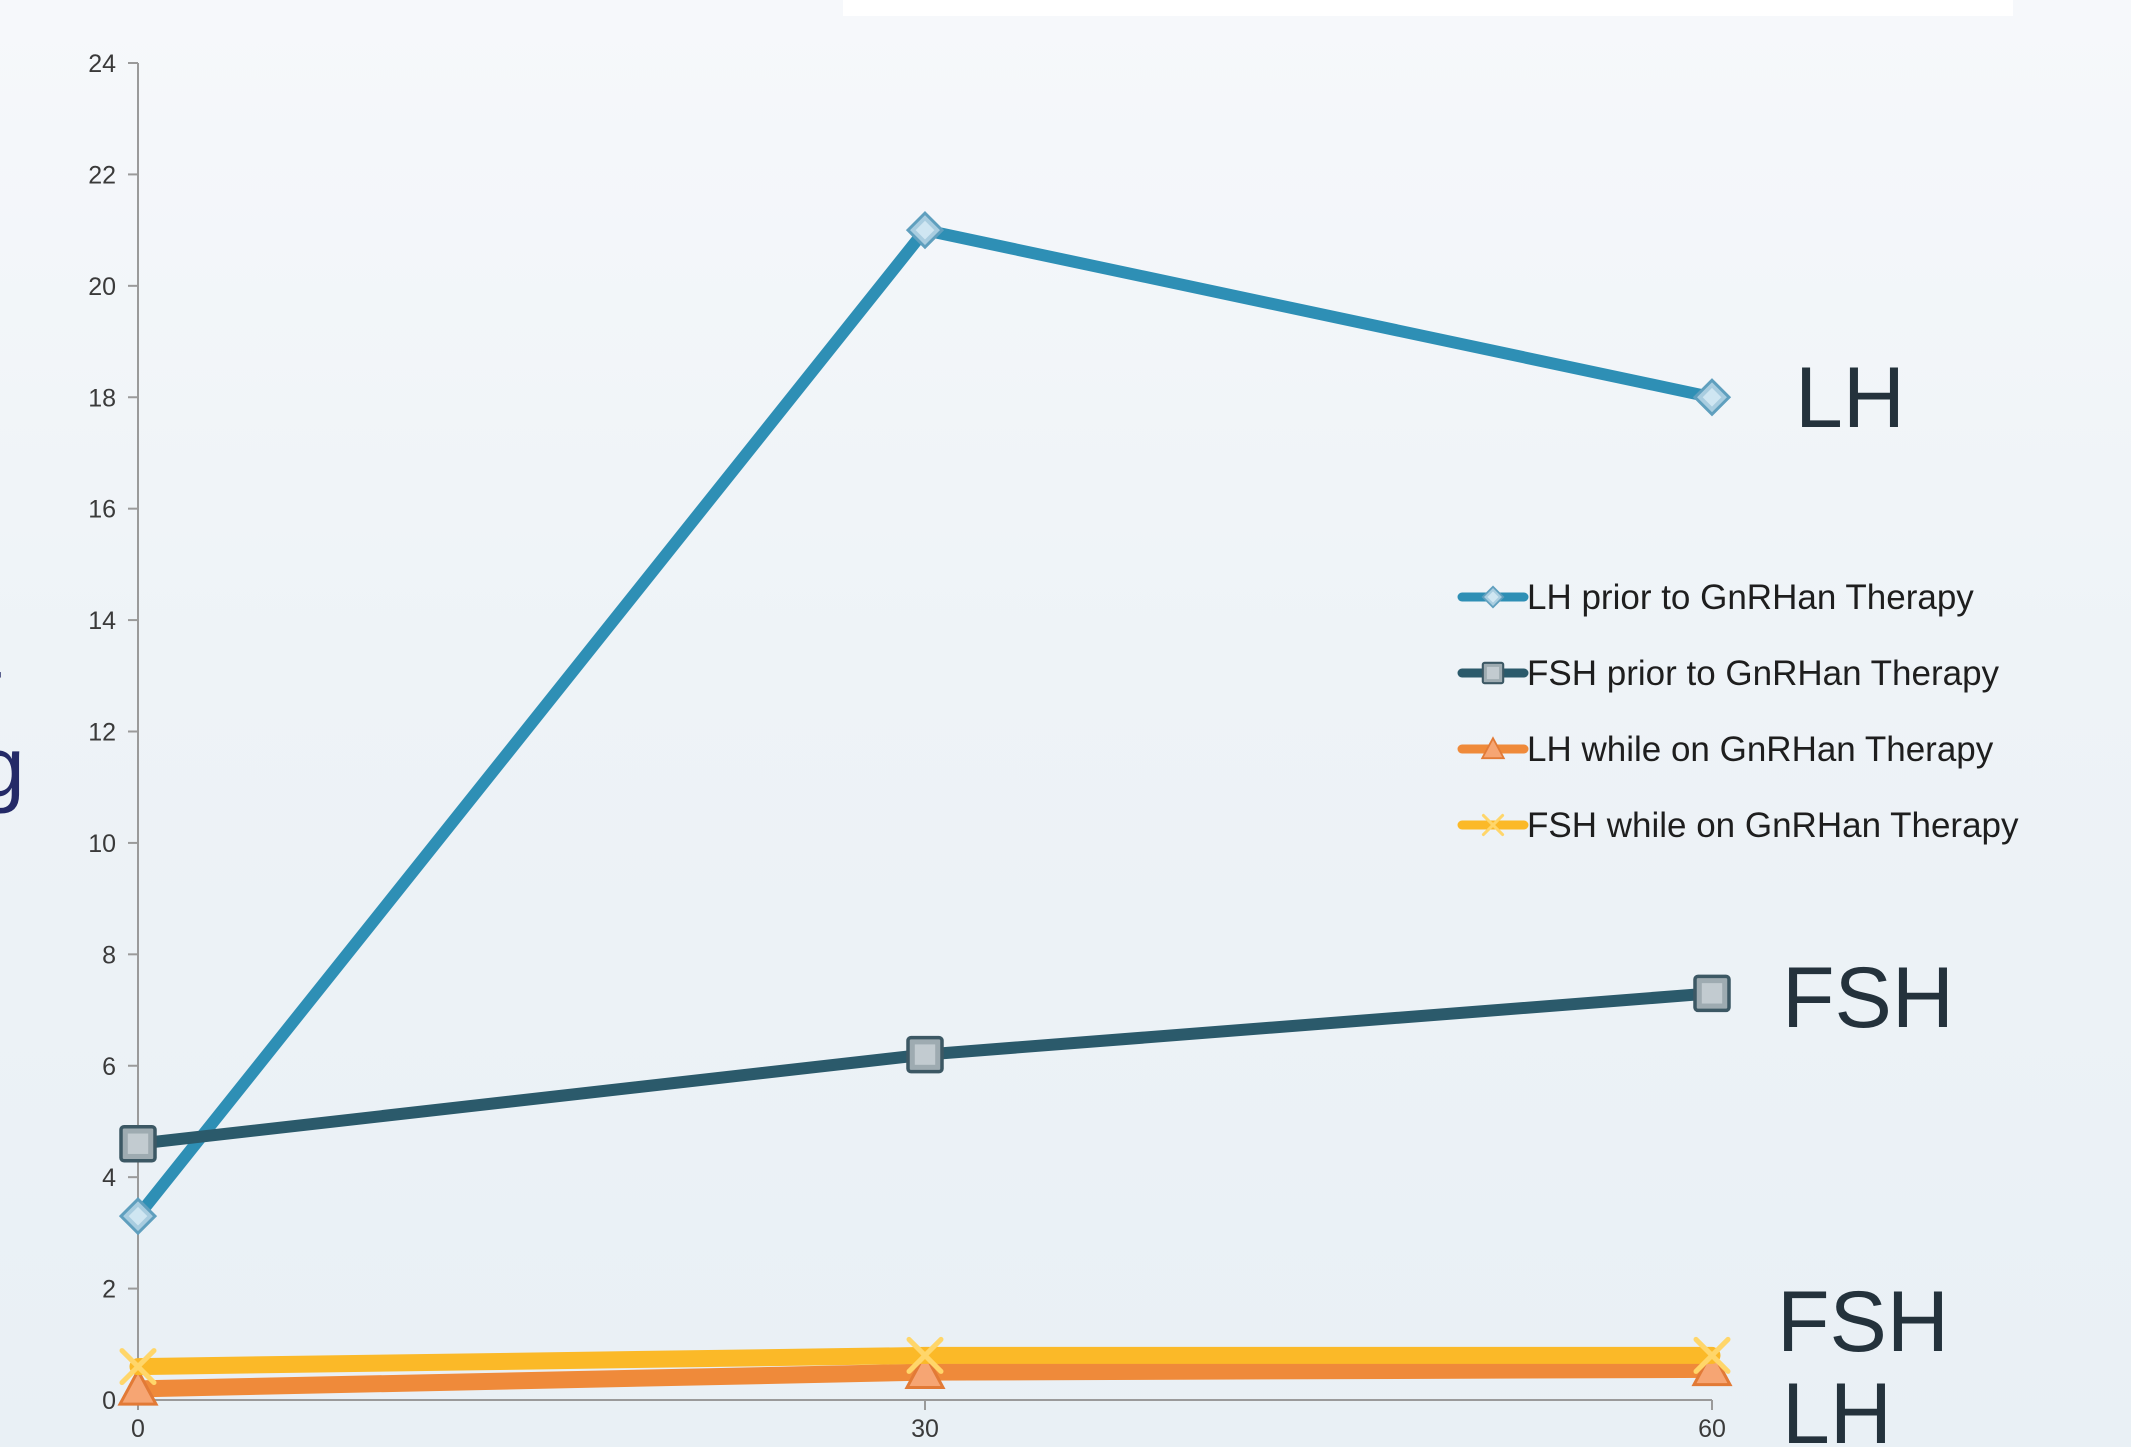  Describe the element at coordinates (109, 1178) in the screenshot. I see `y-tick-label: 4` at that location.